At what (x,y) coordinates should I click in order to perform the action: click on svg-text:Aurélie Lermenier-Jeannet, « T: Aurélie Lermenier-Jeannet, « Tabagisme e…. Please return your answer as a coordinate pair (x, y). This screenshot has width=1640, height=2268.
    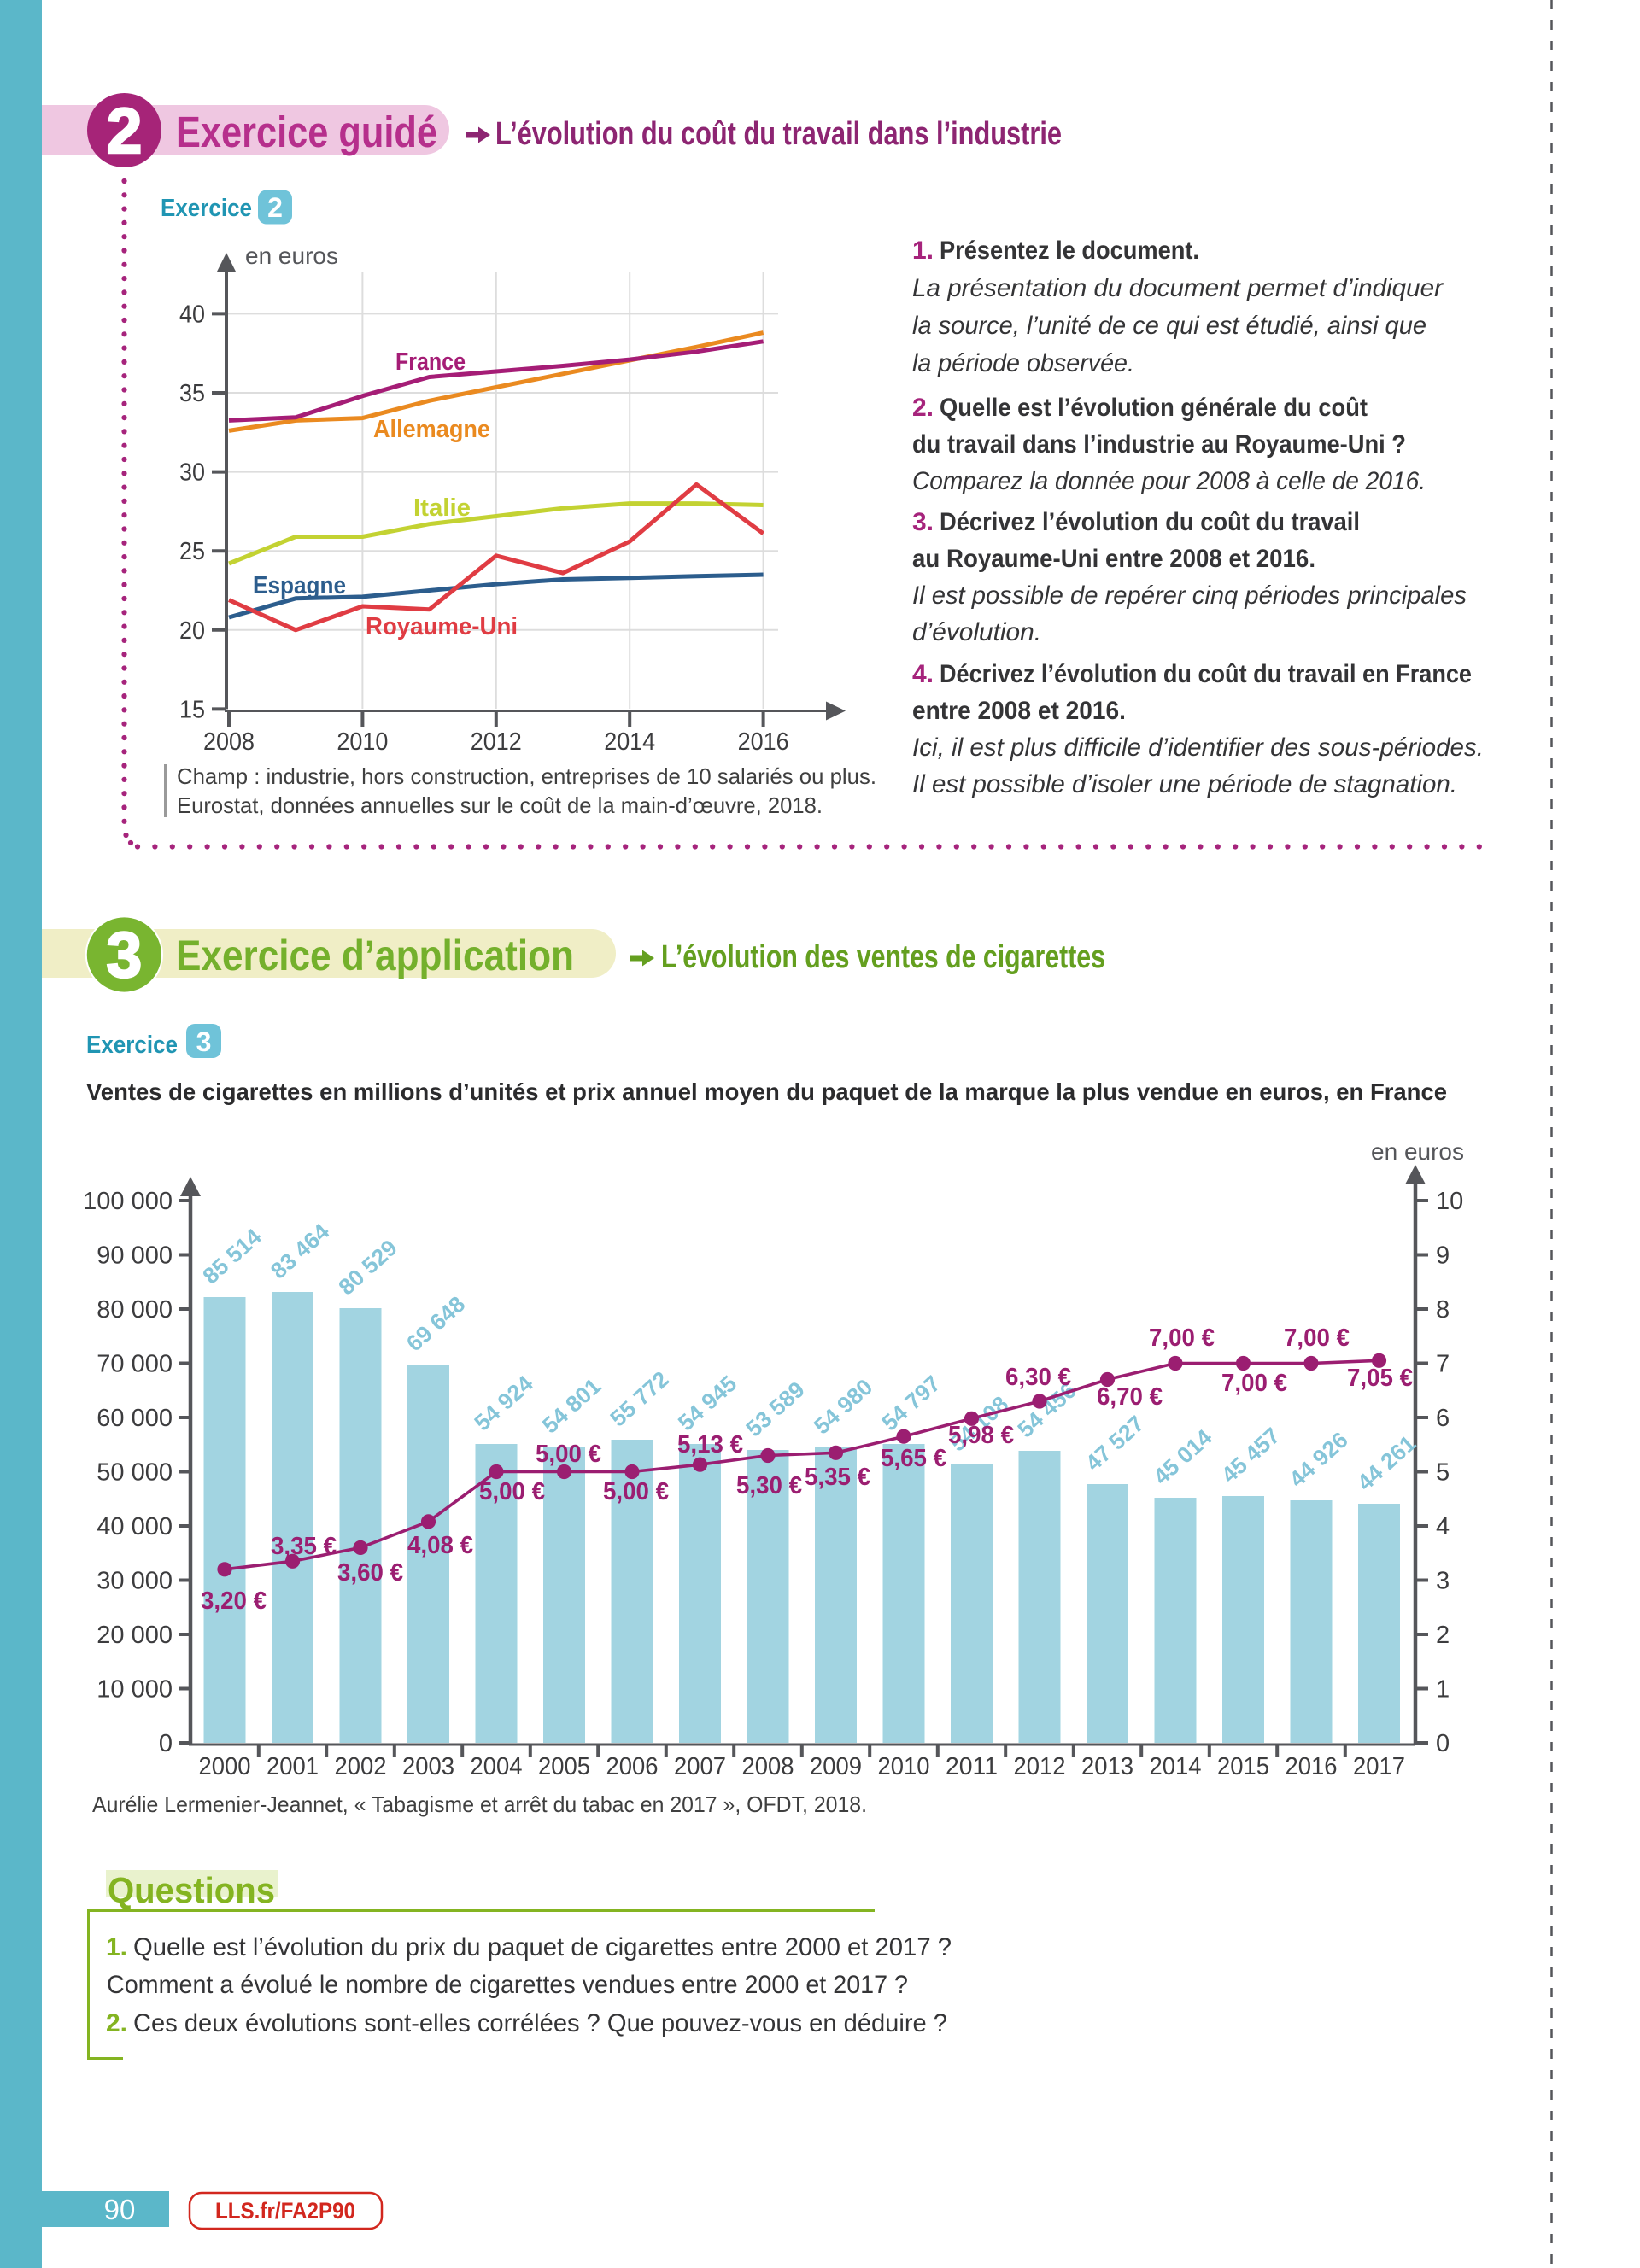
    Looking at the image, I should click on (479, 1804).